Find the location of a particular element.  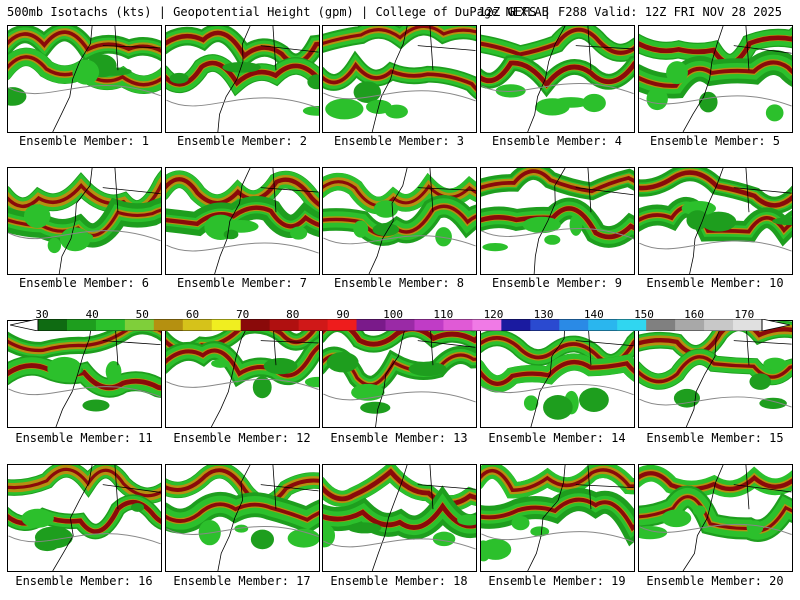

ensemble-member-label: Ensemble Member: 7 is located at coordinates (242, 283).